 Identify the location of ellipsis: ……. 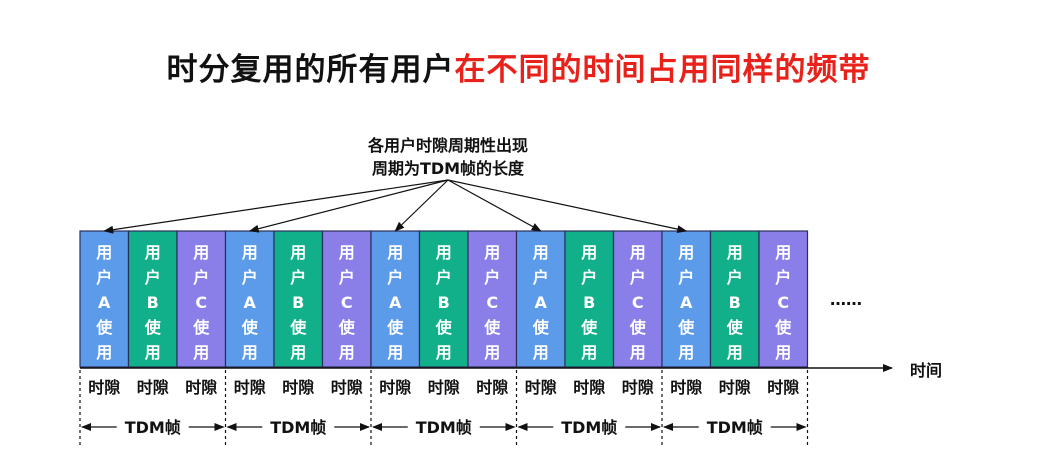
(846, 299).